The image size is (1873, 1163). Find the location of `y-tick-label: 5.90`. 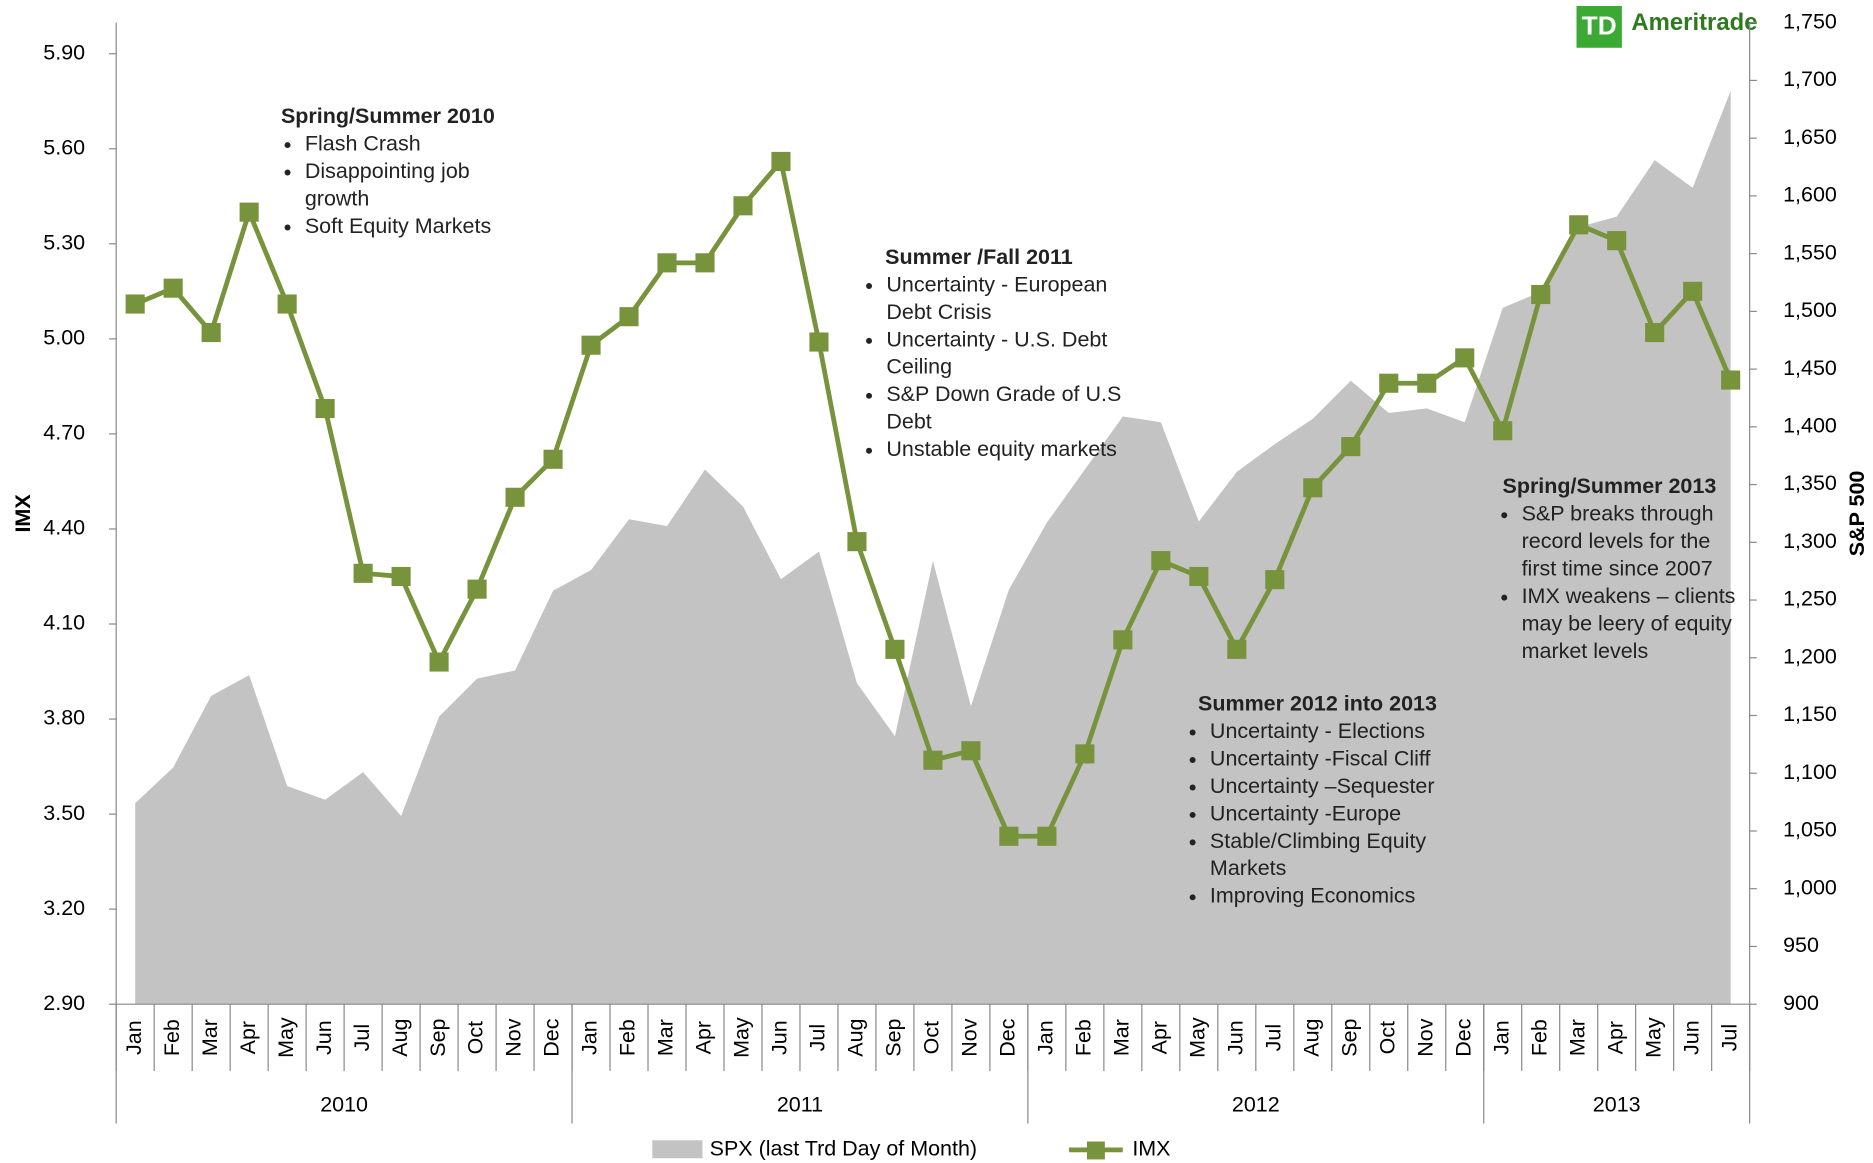

y-tick-label: 5.90 is located at coordinates (64, 52).